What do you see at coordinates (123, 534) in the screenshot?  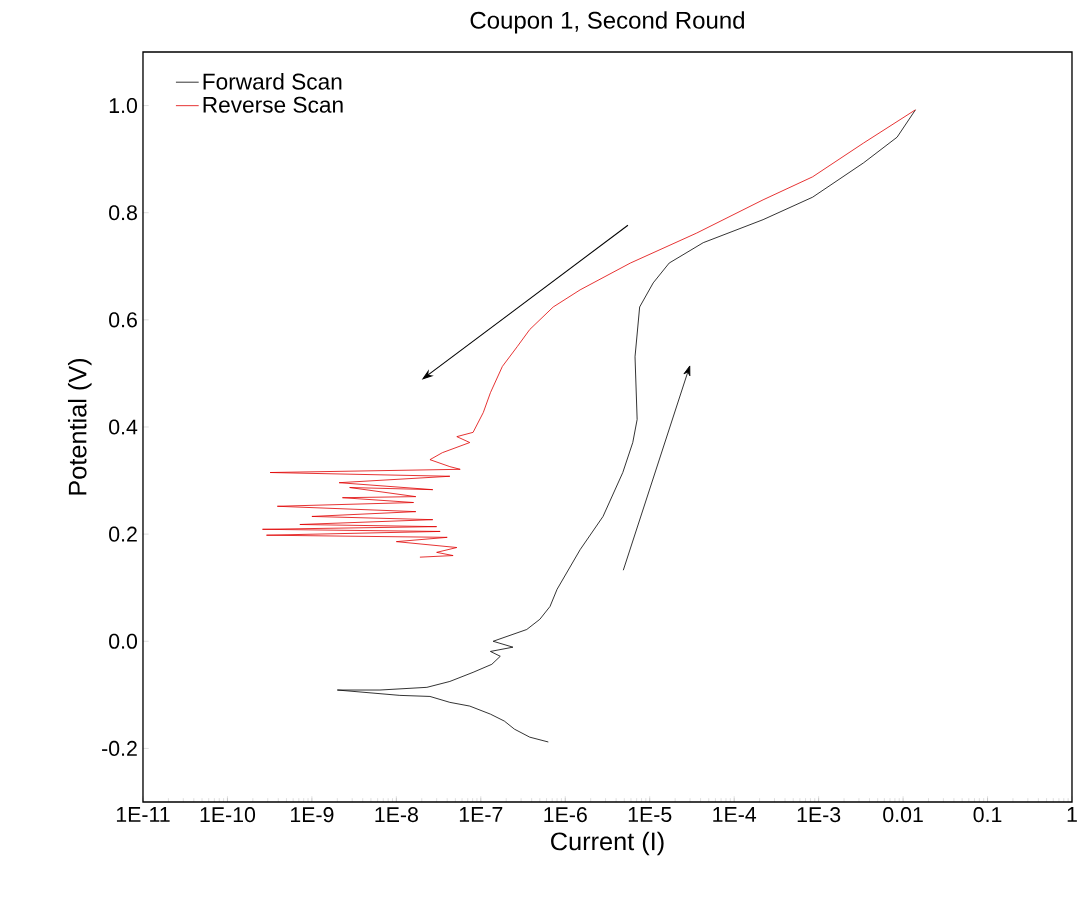 I see `y-tick-label: 0.2` at bounding box center [123, 534].